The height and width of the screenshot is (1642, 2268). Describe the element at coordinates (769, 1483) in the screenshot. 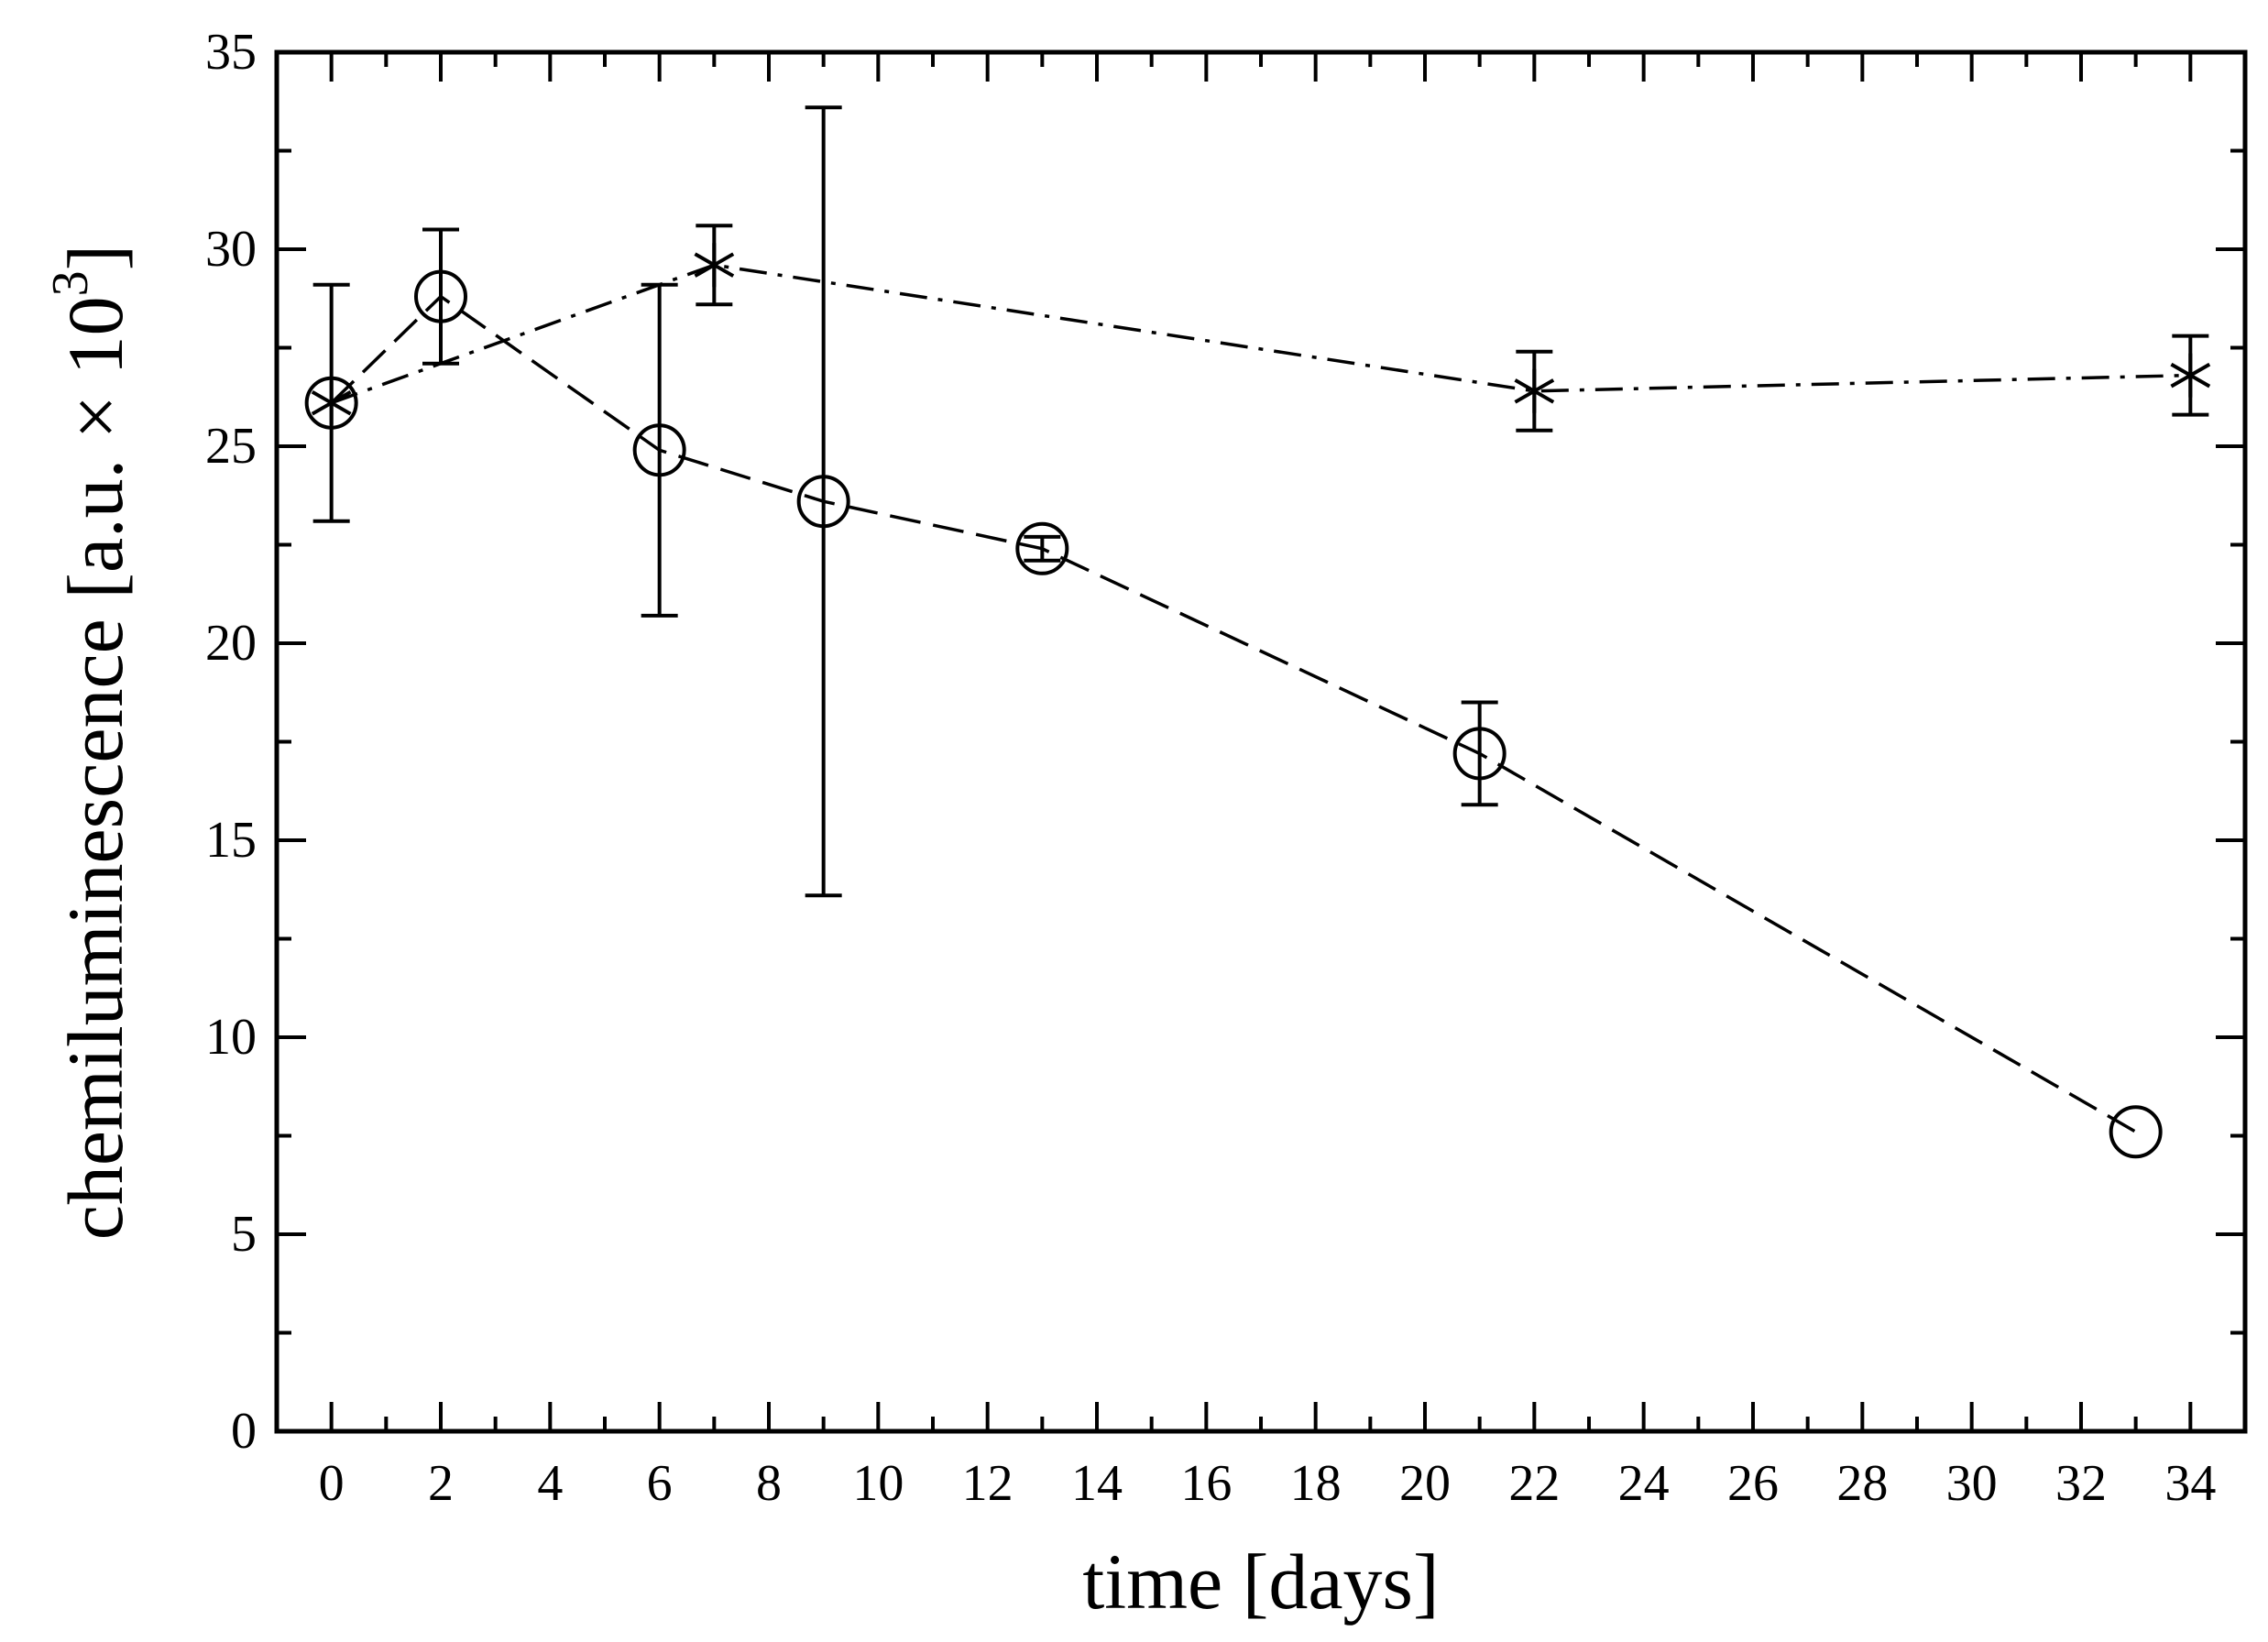

I see `x-tick-label: 8` at that location.